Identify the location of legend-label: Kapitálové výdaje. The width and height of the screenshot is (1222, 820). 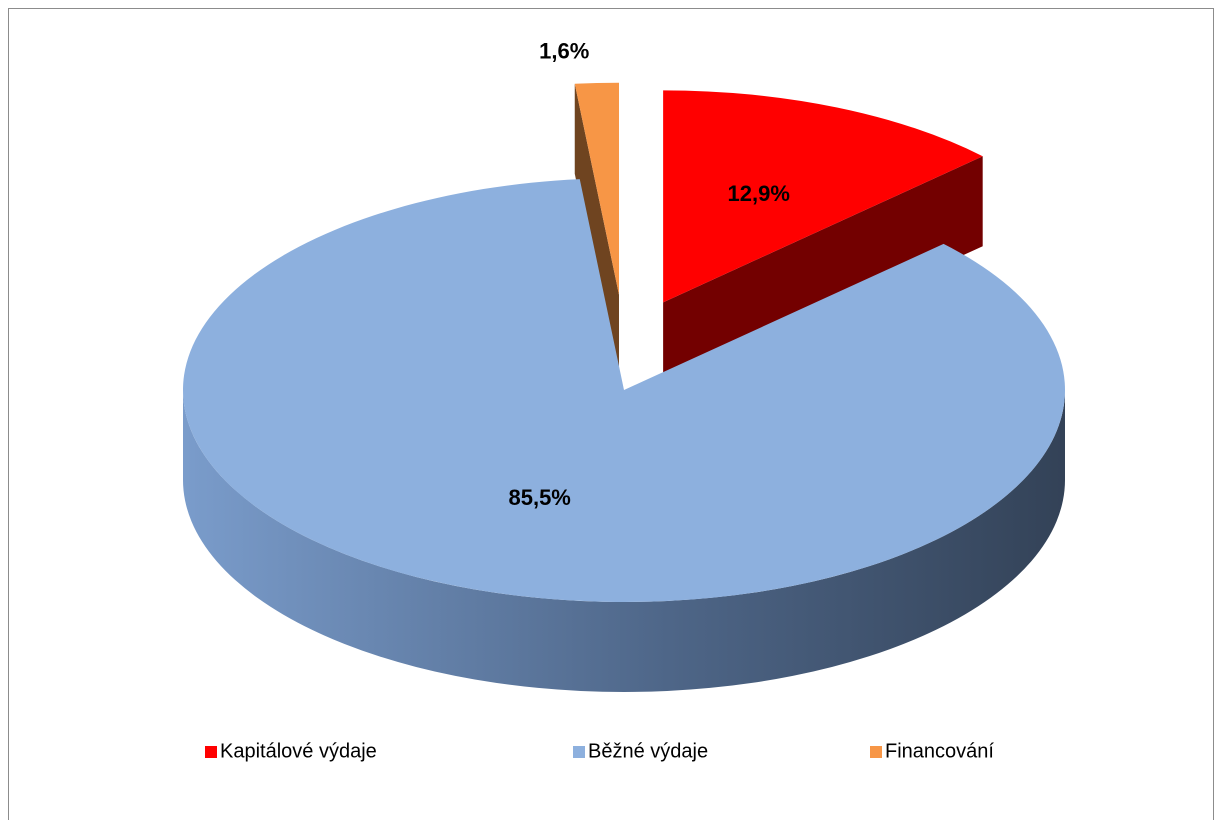
(298, 751).